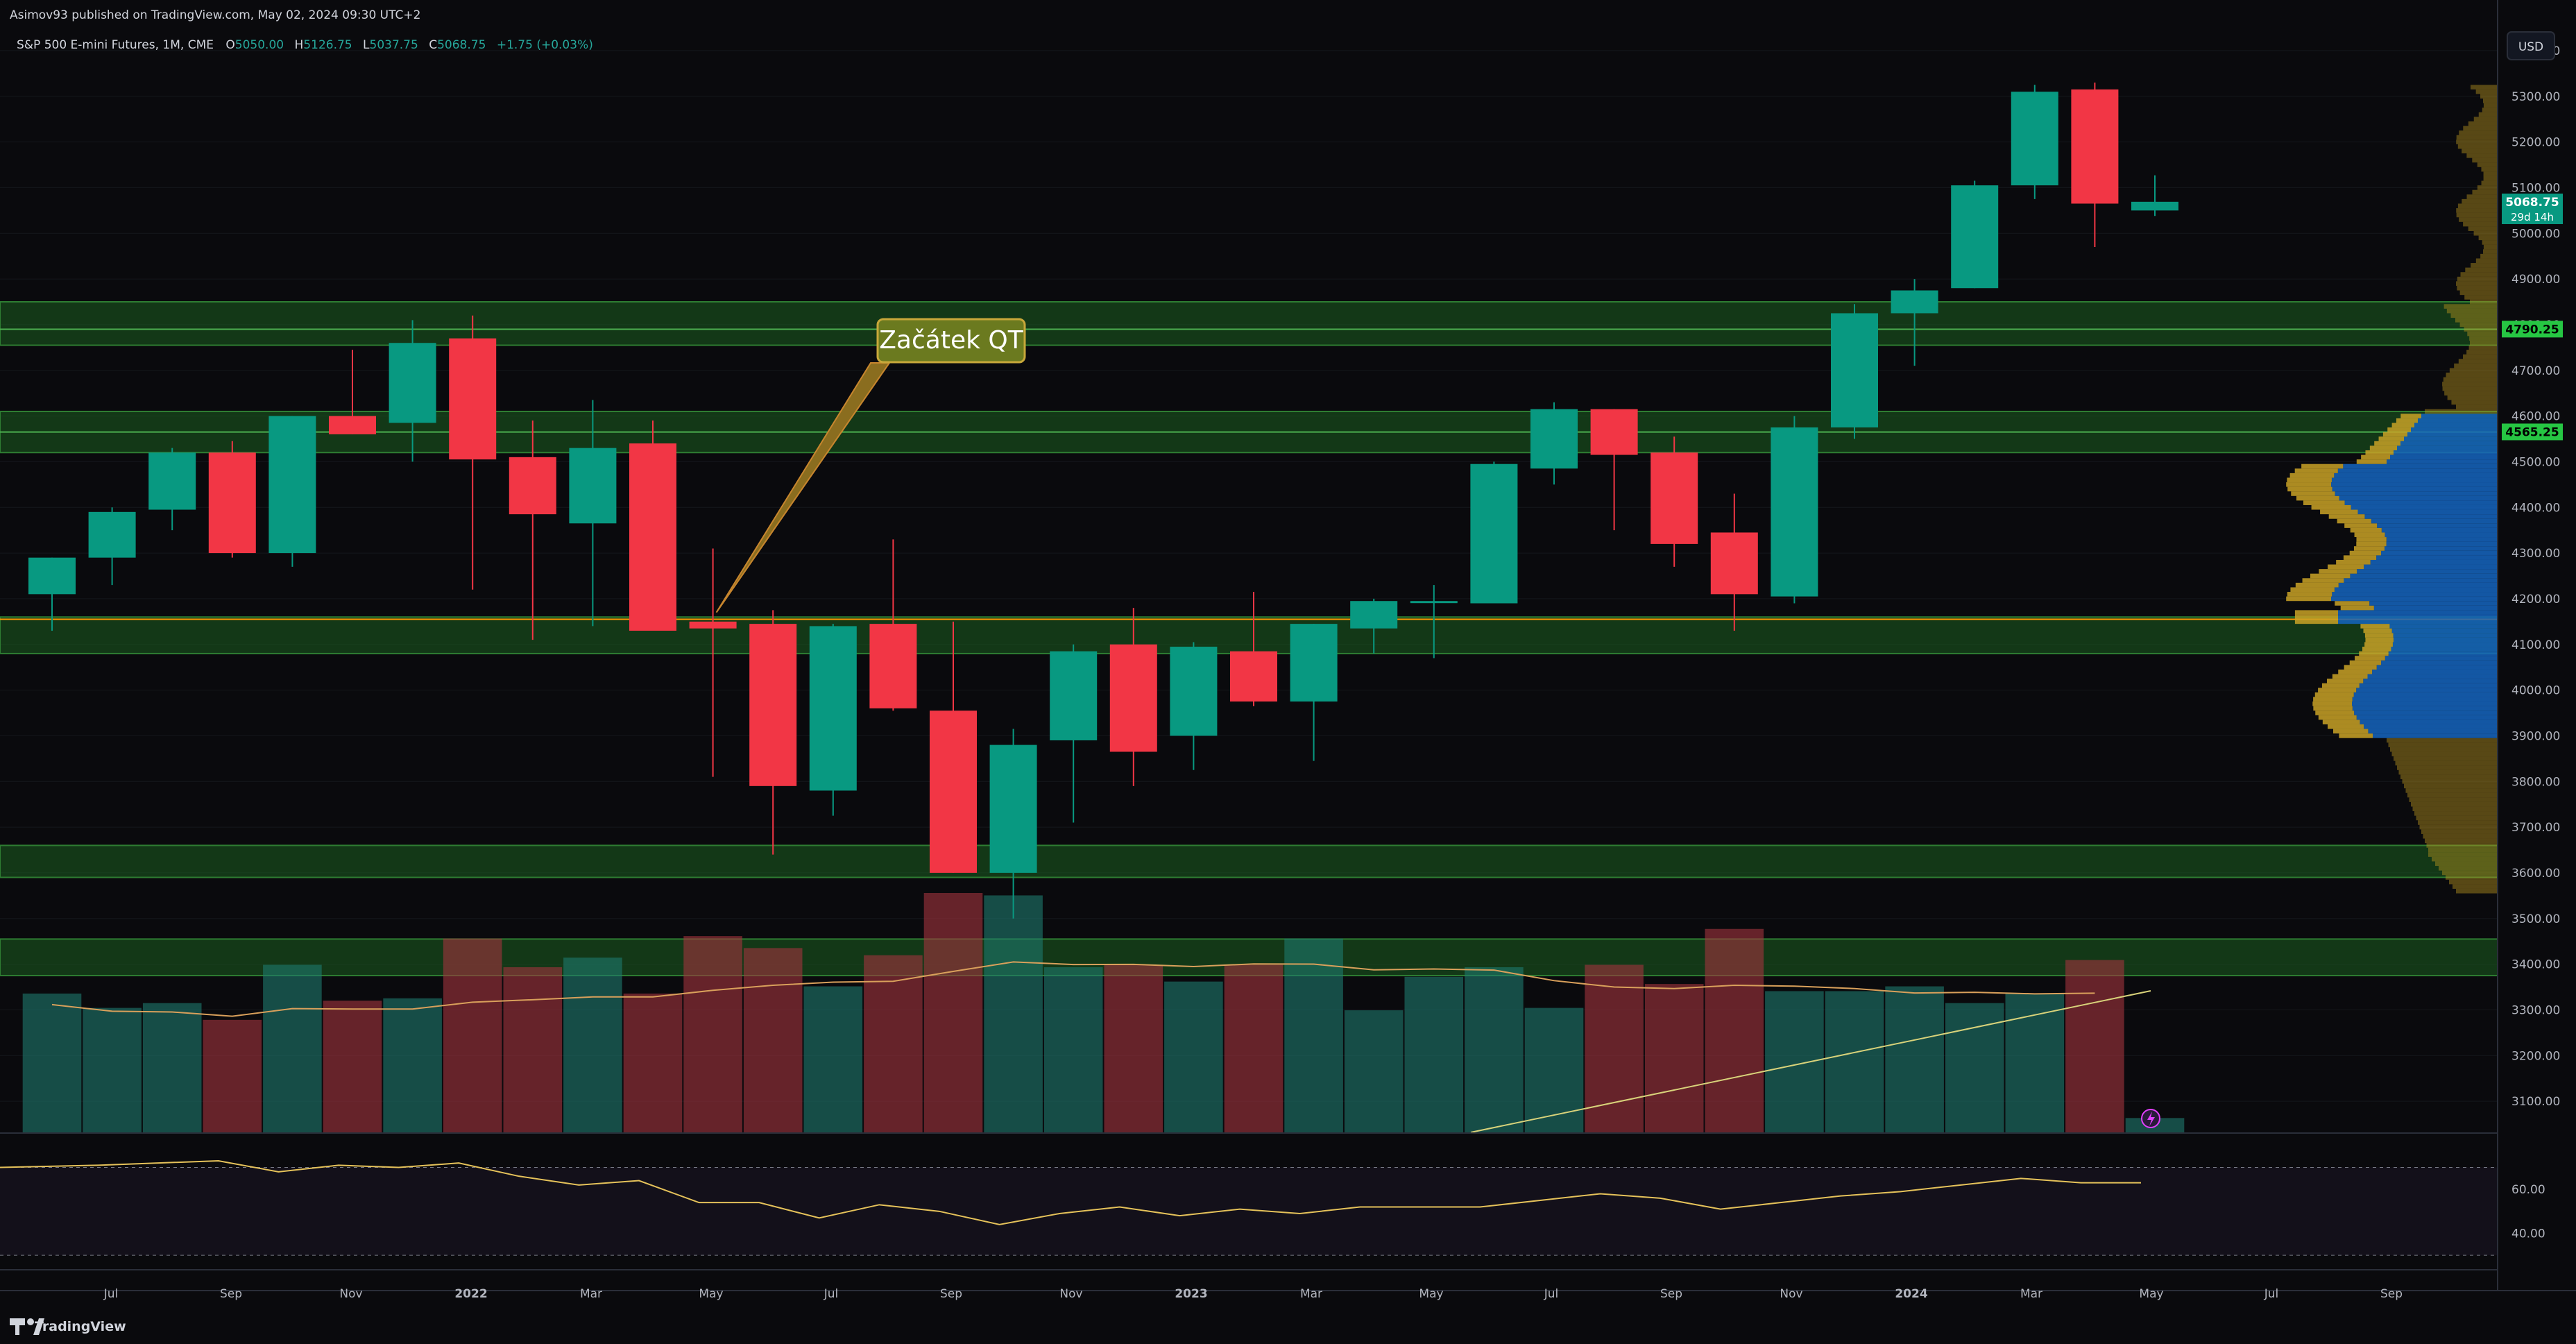 This screenshot has width=2576, height=1344. Describe the element at coordinates (803, 487) in the screenshot. I see `annotation-pointer` at that location.